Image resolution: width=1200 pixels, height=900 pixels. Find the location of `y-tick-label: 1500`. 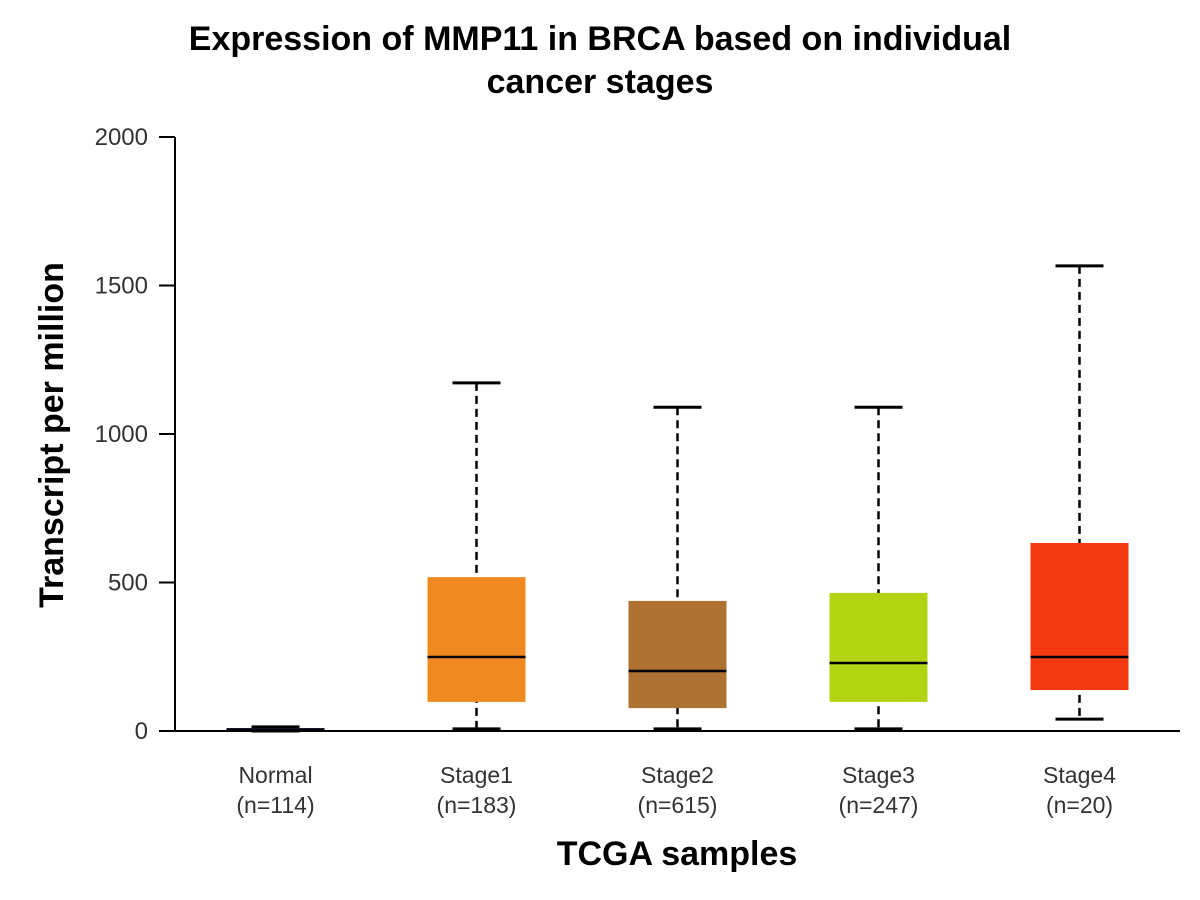

y-tick-label: 1500 is located at coordinates (121, 286).